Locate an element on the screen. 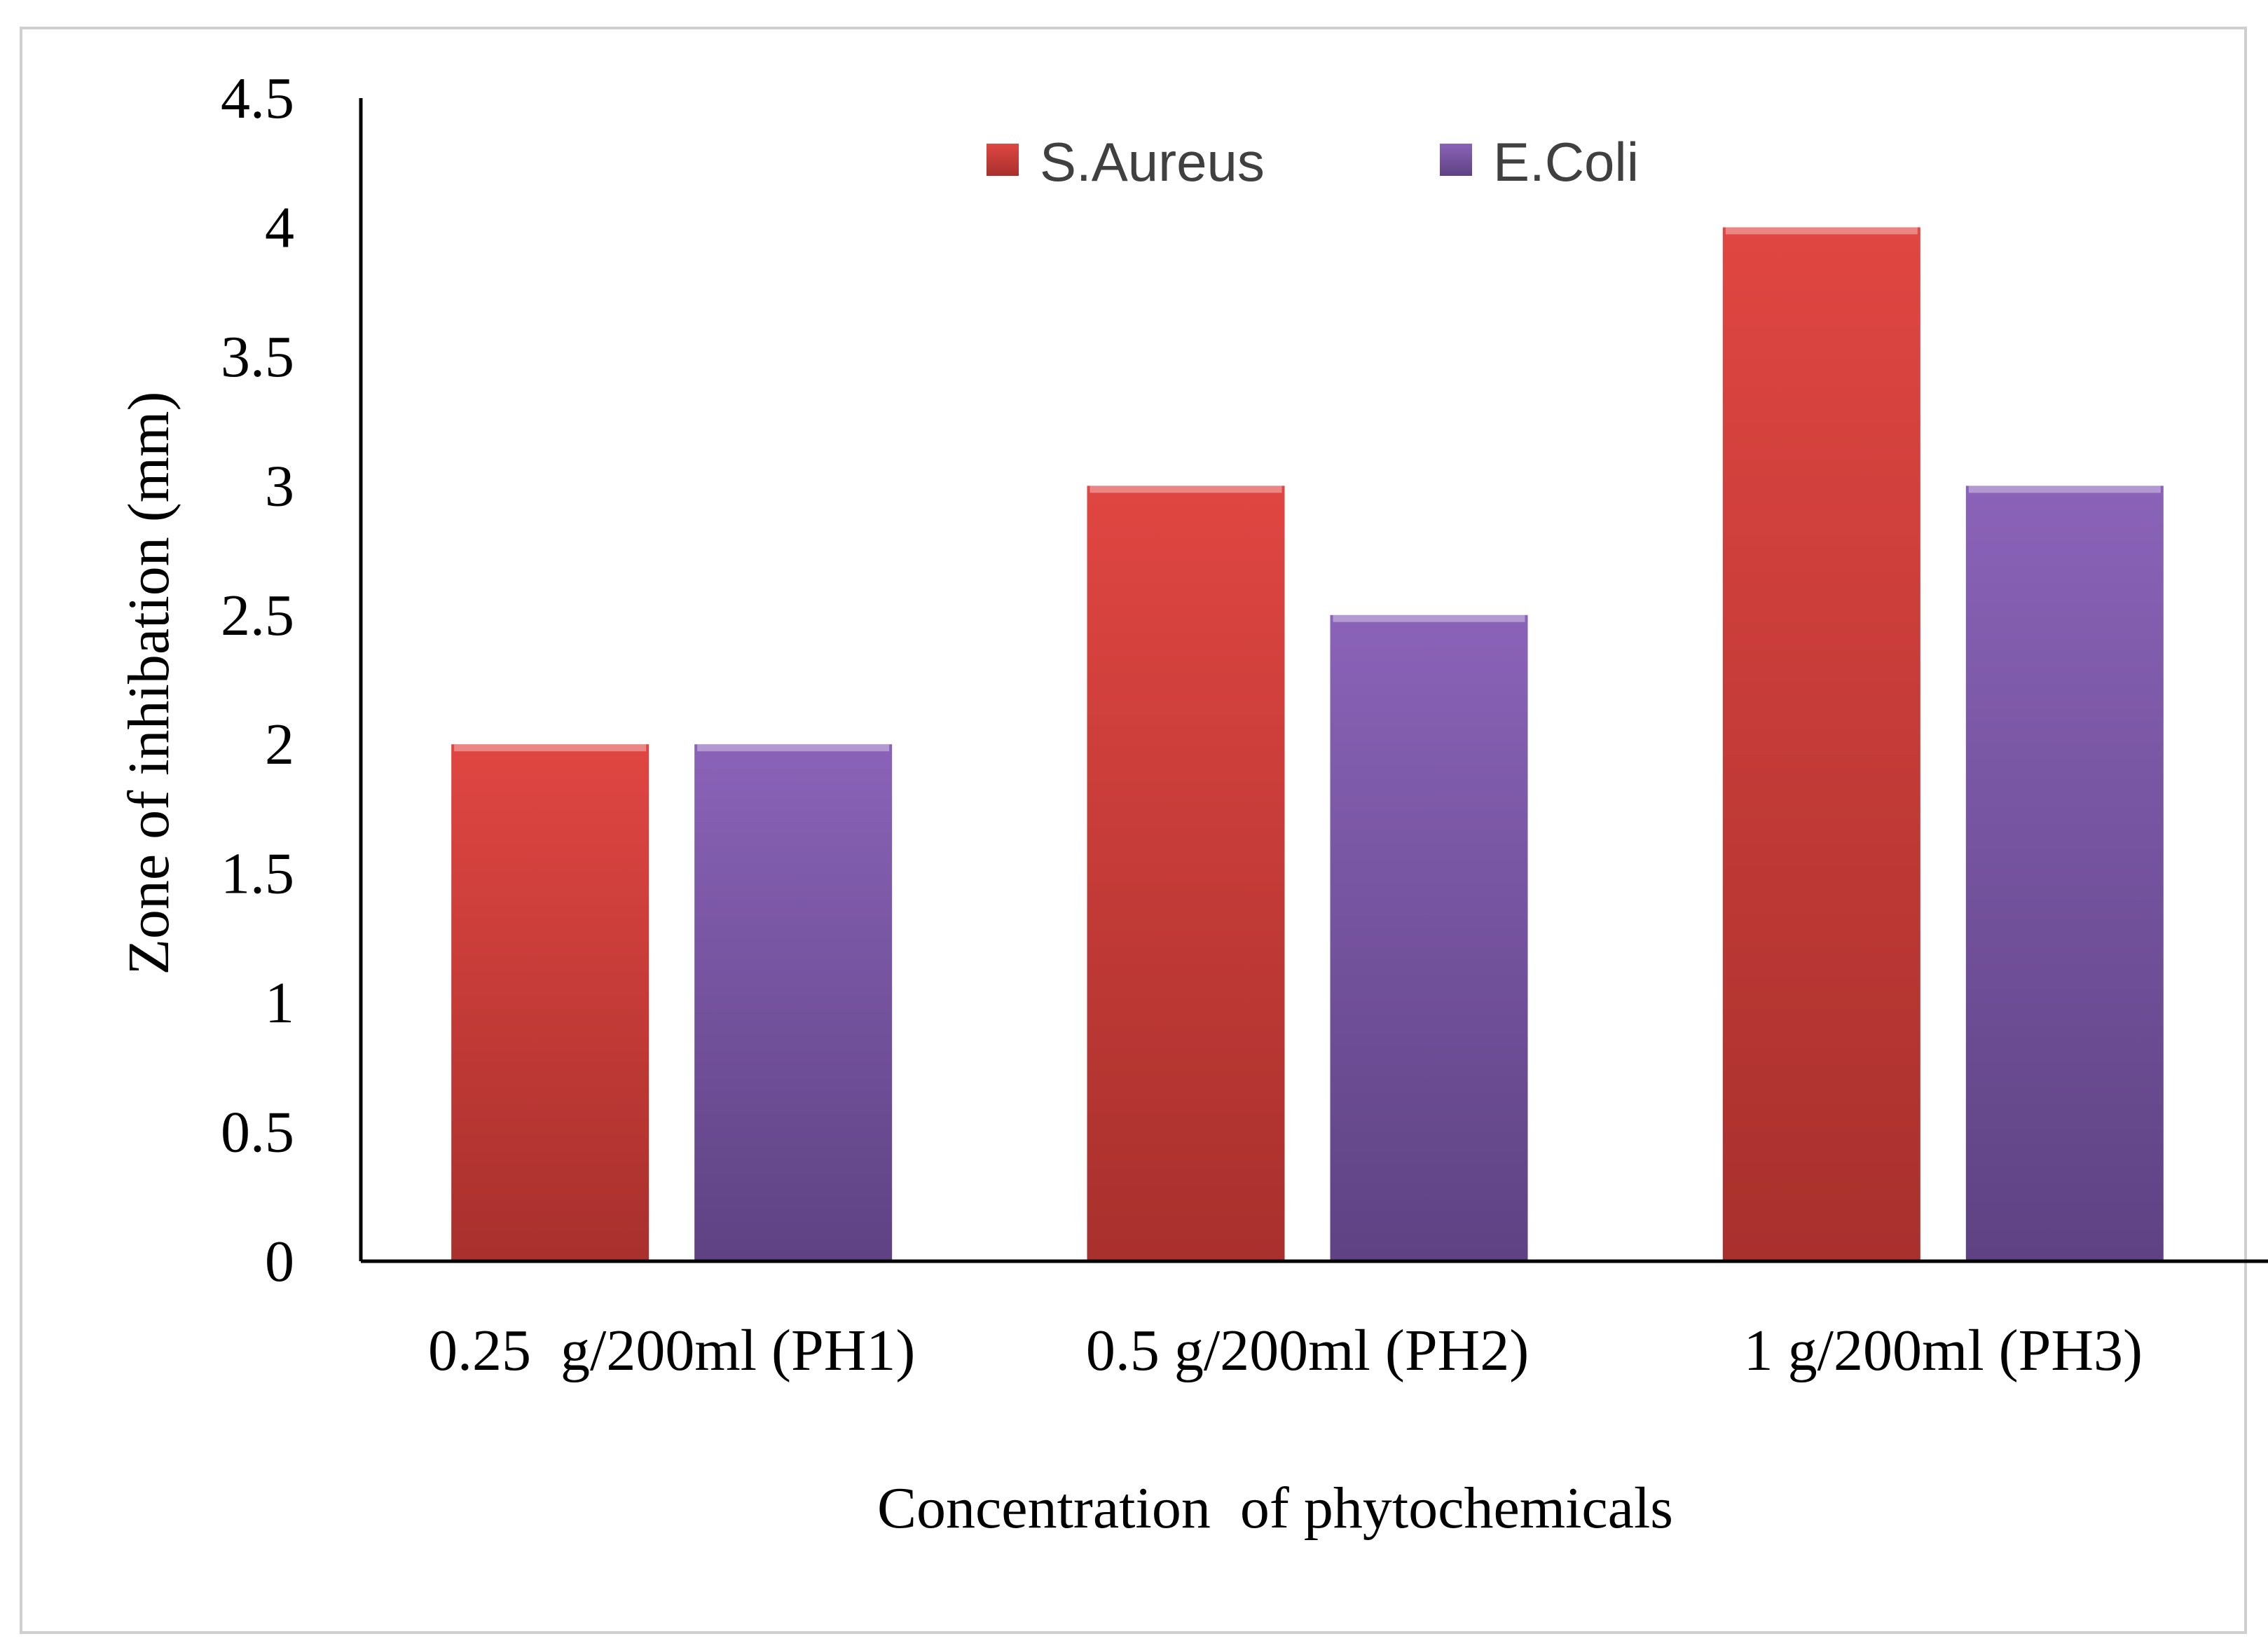 This screenshot has width=2268, height=1648. legend-swatch-e-coli is located at coordinates (1456, 160).